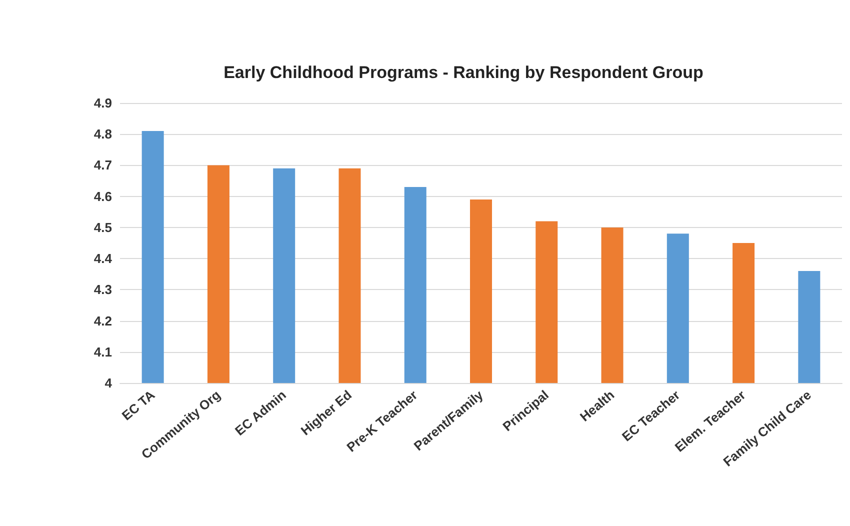 This screenshot has height=526, width=850. What do you see at coordinates (464, 72) in the screenshot?
I see `chart-title: Early Childhood Programs - Ranking by Respondent Group` at bounding box center [464, 72].